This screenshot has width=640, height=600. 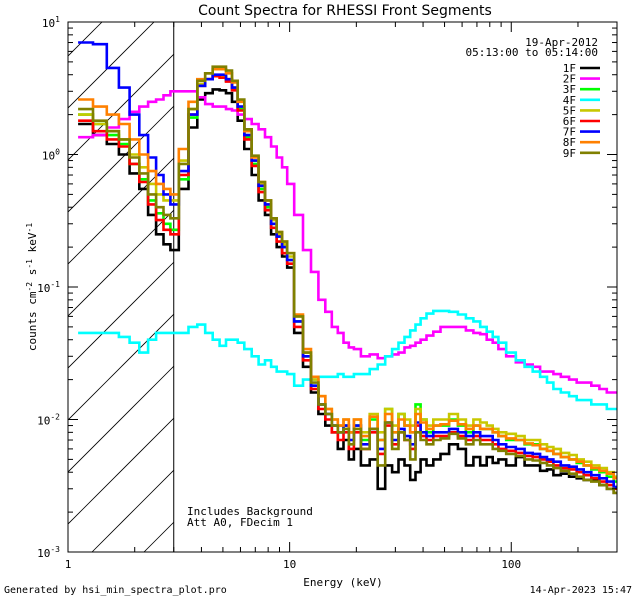 I want to click on legend-label-1F: 1F, so click(x=569, y=68).